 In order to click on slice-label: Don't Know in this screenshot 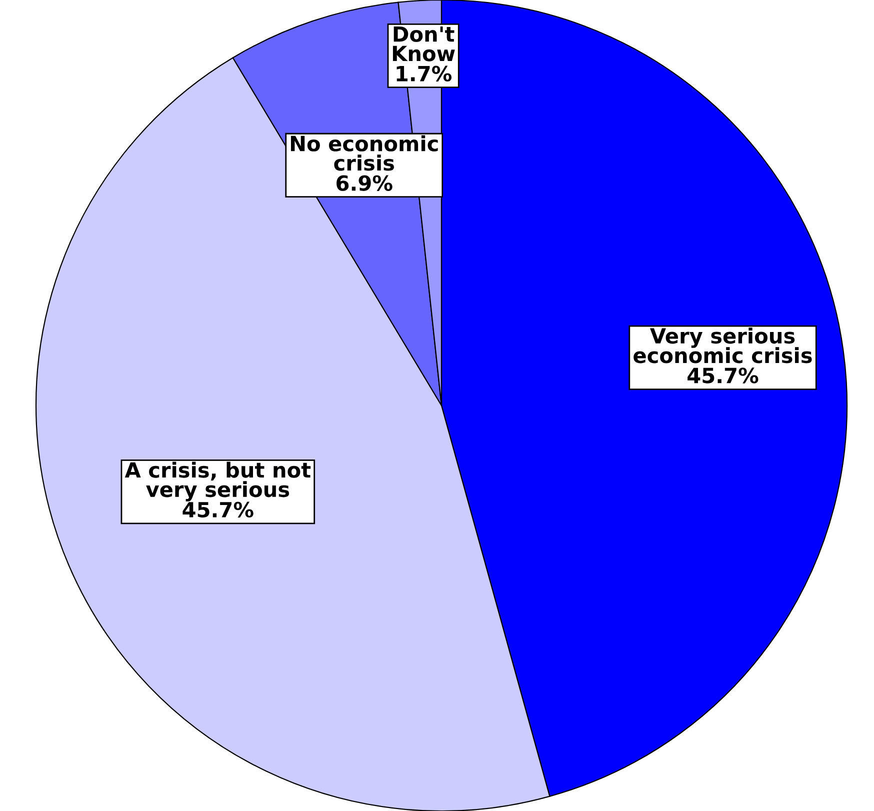, I will do `click(423, 44)`.